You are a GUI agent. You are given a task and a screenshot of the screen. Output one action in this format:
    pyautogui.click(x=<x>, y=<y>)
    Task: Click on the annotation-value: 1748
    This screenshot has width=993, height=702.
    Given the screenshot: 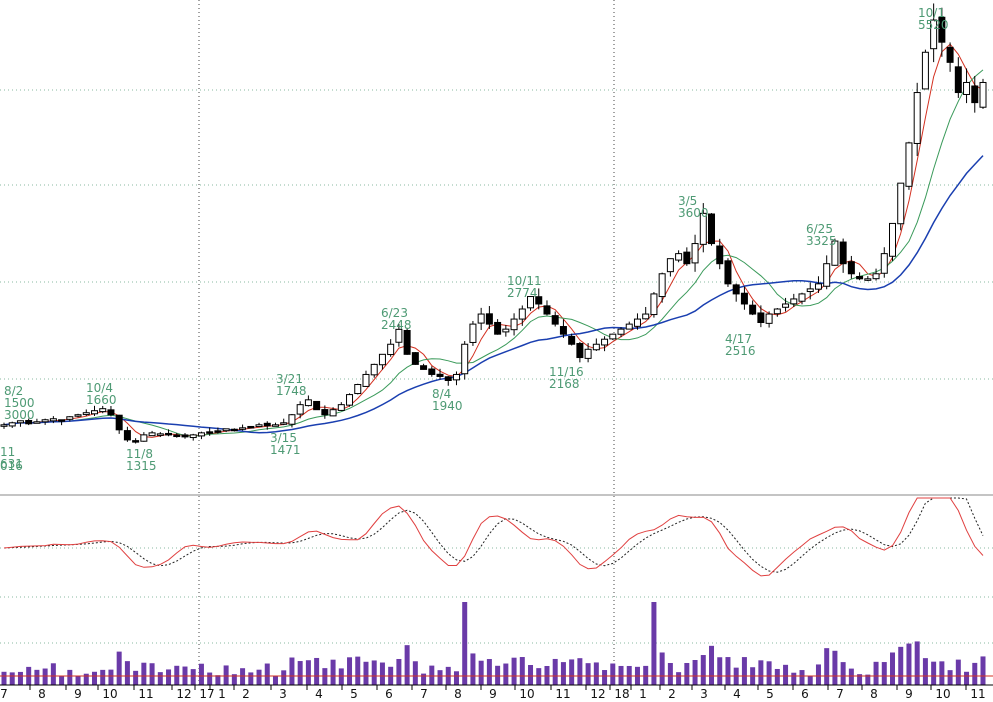 What is the action you would take?
    pyautogui.click(x=291, y=391)
    